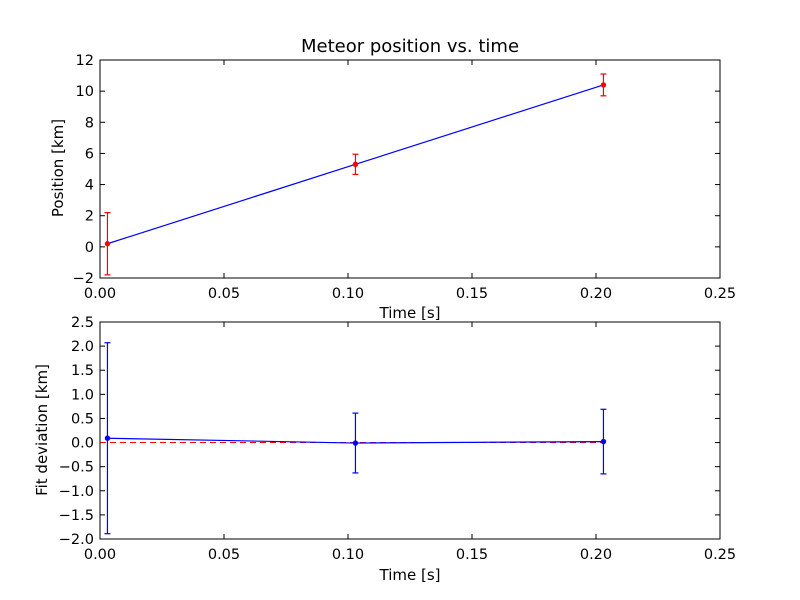 This screenshot has height=600, width=800. I want to click on y-tick-label: −1.5, so click(76, 516).